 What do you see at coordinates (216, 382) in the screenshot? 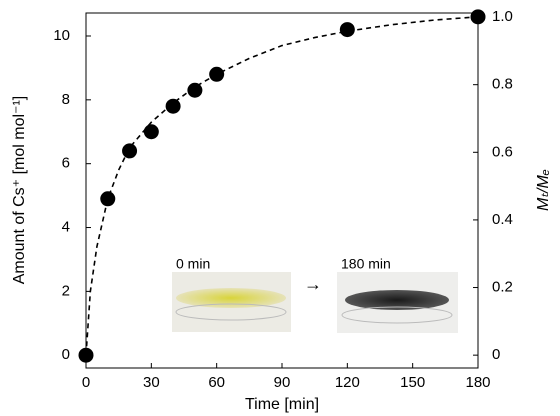
I see `x-tick-label: 60` at bounding box center [216, 382].